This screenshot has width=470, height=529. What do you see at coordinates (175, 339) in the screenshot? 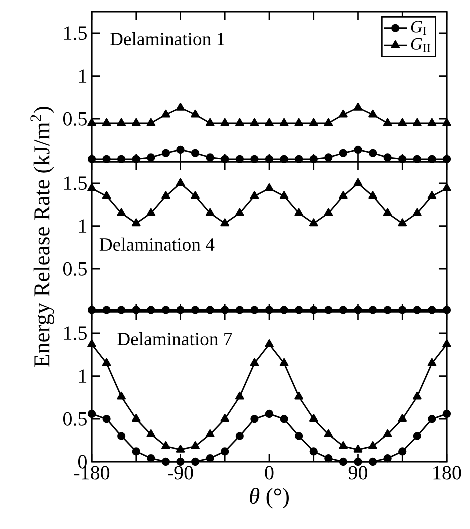
I see `annotation: Delamination 7` at bounding box center [175, 339].